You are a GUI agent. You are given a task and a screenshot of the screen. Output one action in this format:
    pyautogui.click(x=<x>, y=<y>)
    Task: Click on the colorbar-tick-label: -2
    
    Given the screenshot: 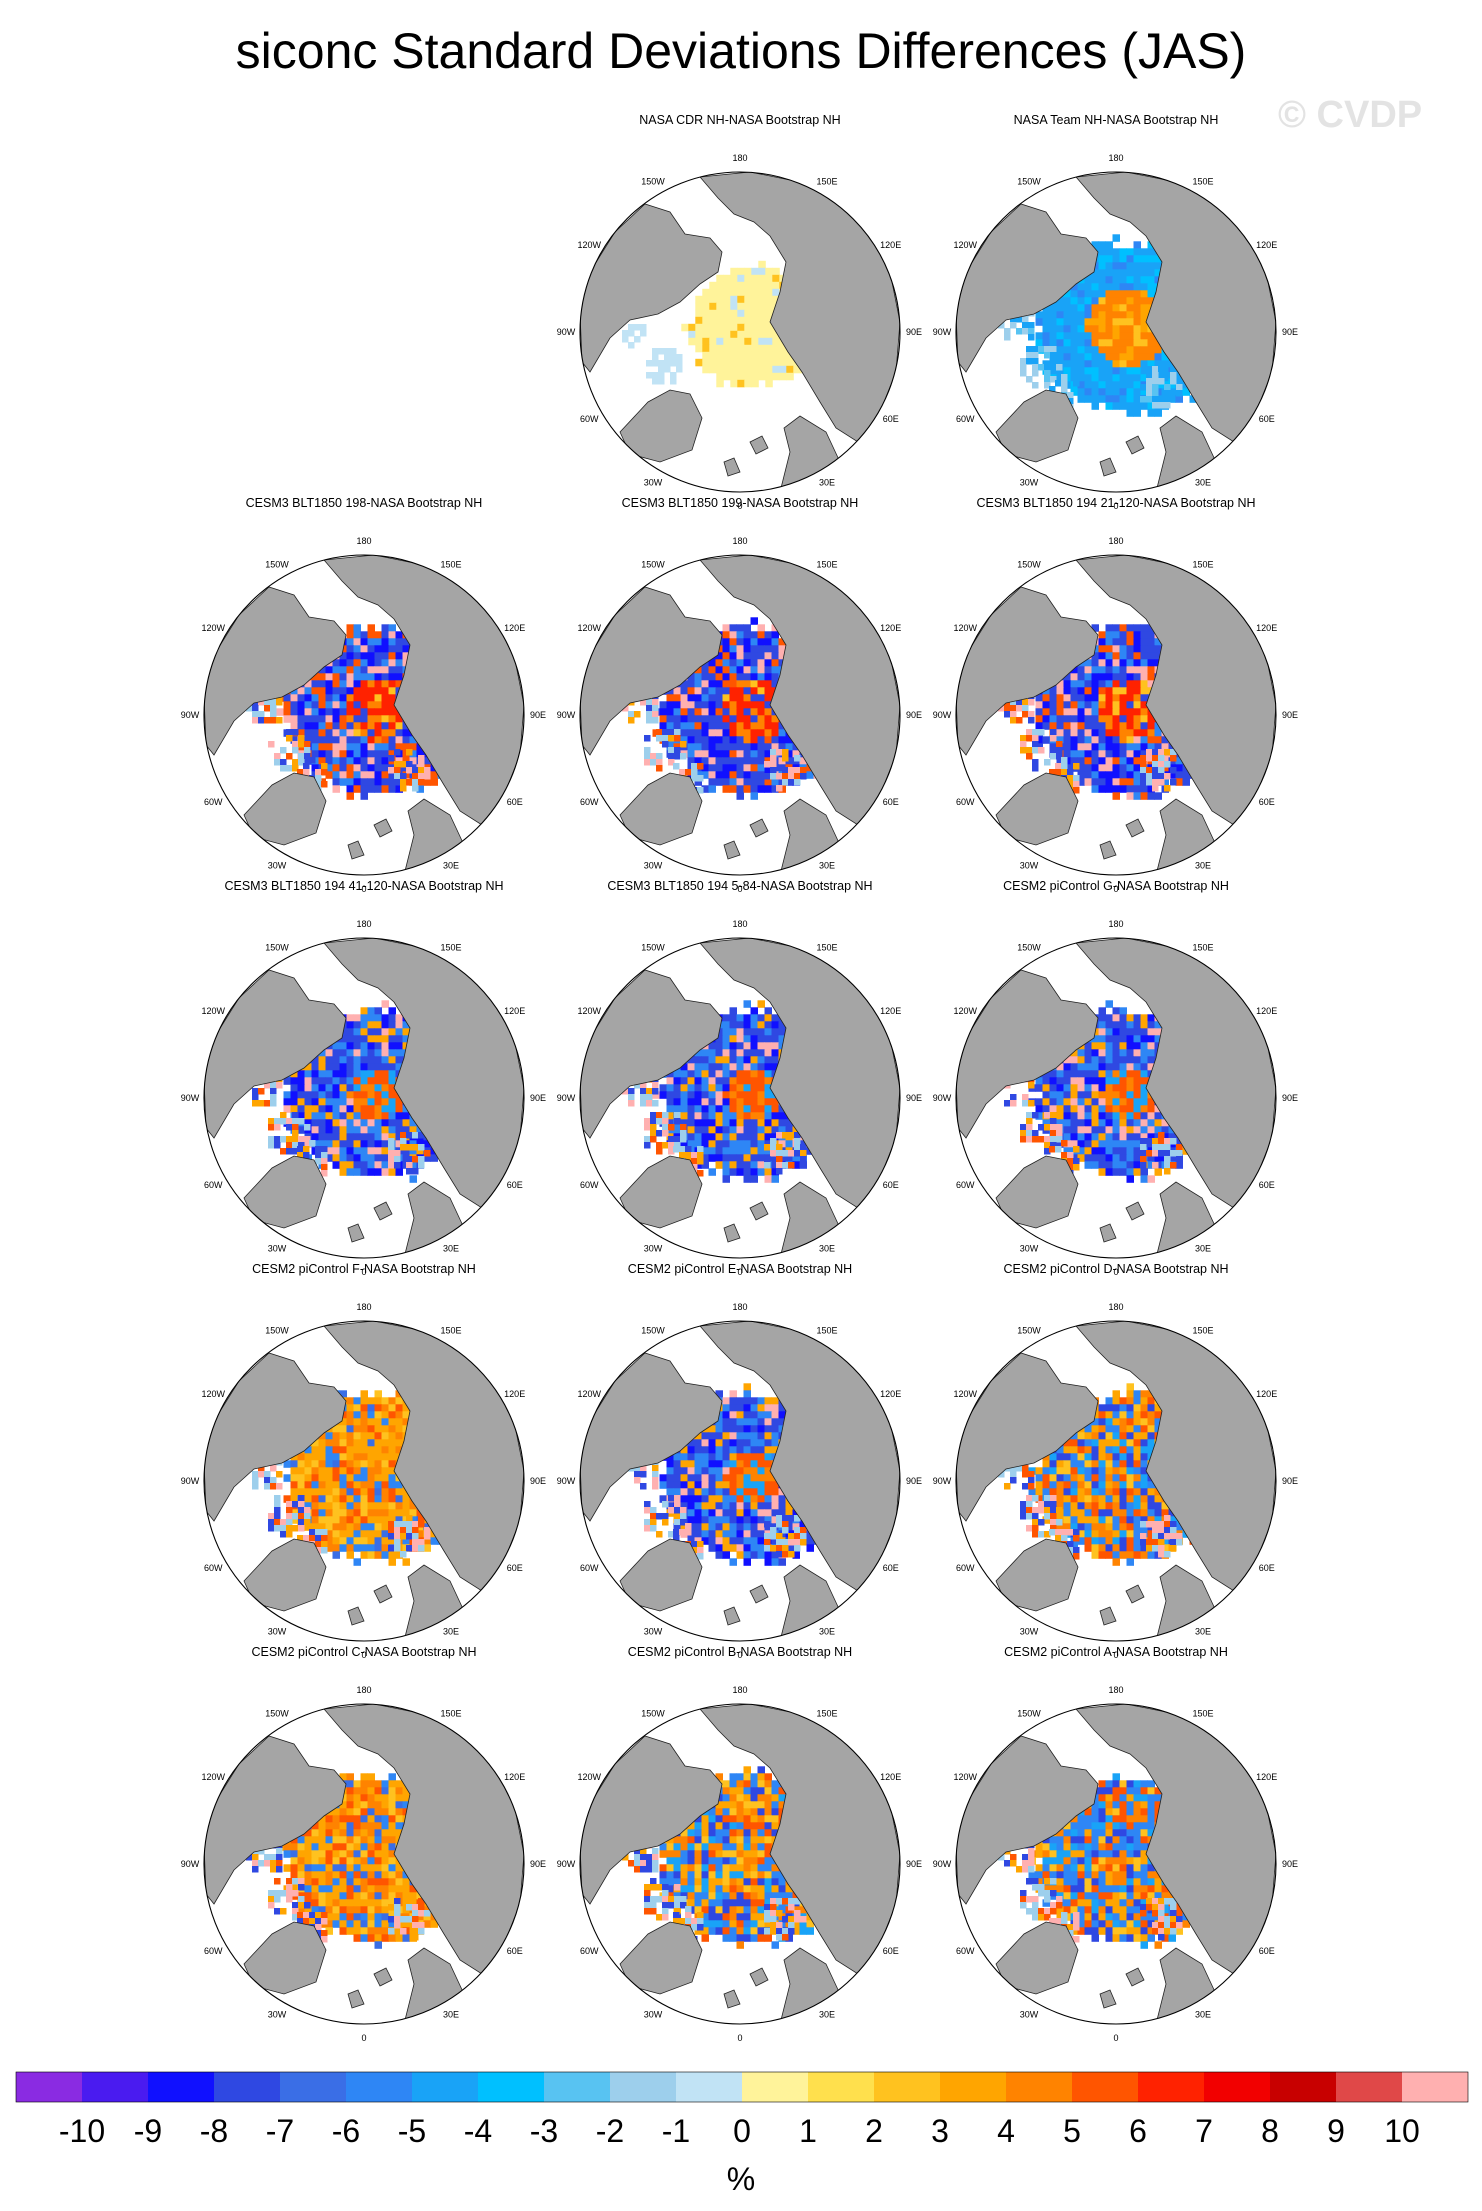 What is the action you would take?
    pyautogui.click(x=610, y=2131)
    